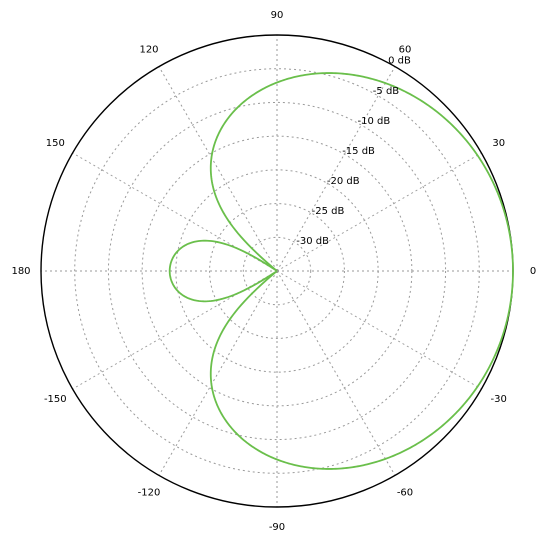  I want to click on radial-tick-label: -25 dB, so click(328, 211).